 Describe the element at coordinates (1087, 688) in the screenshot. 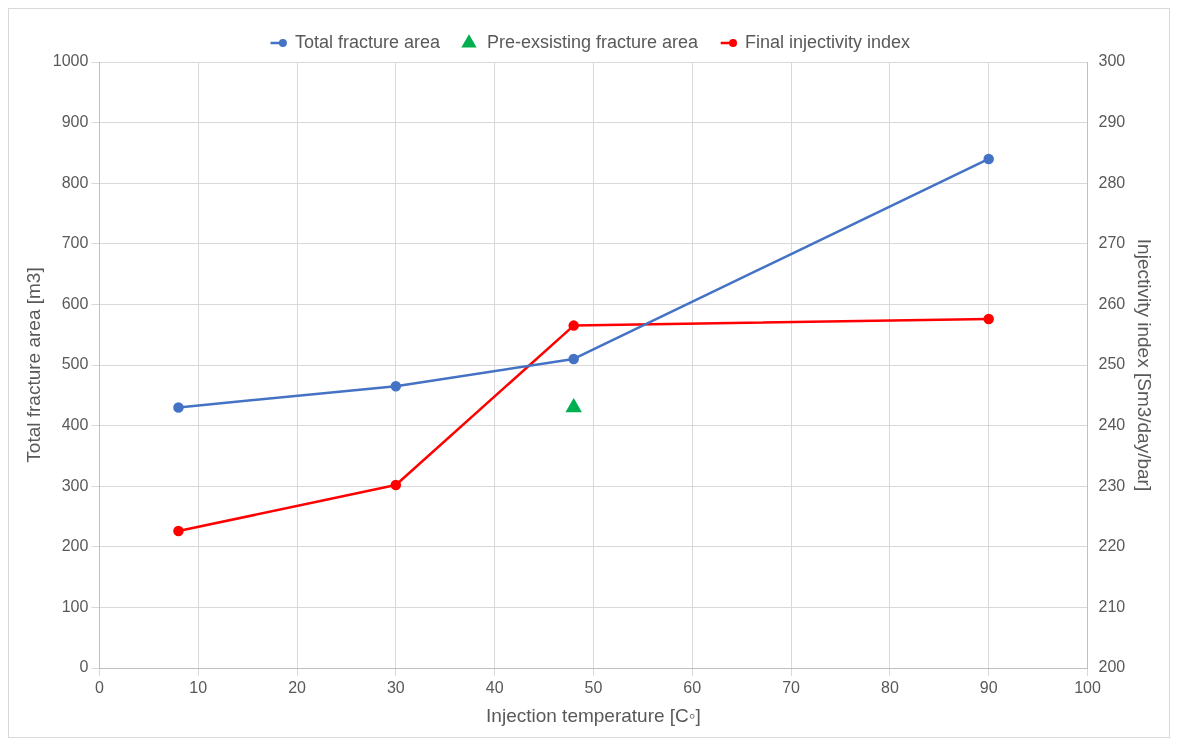

I see `x-tick-label: 100` at that location.